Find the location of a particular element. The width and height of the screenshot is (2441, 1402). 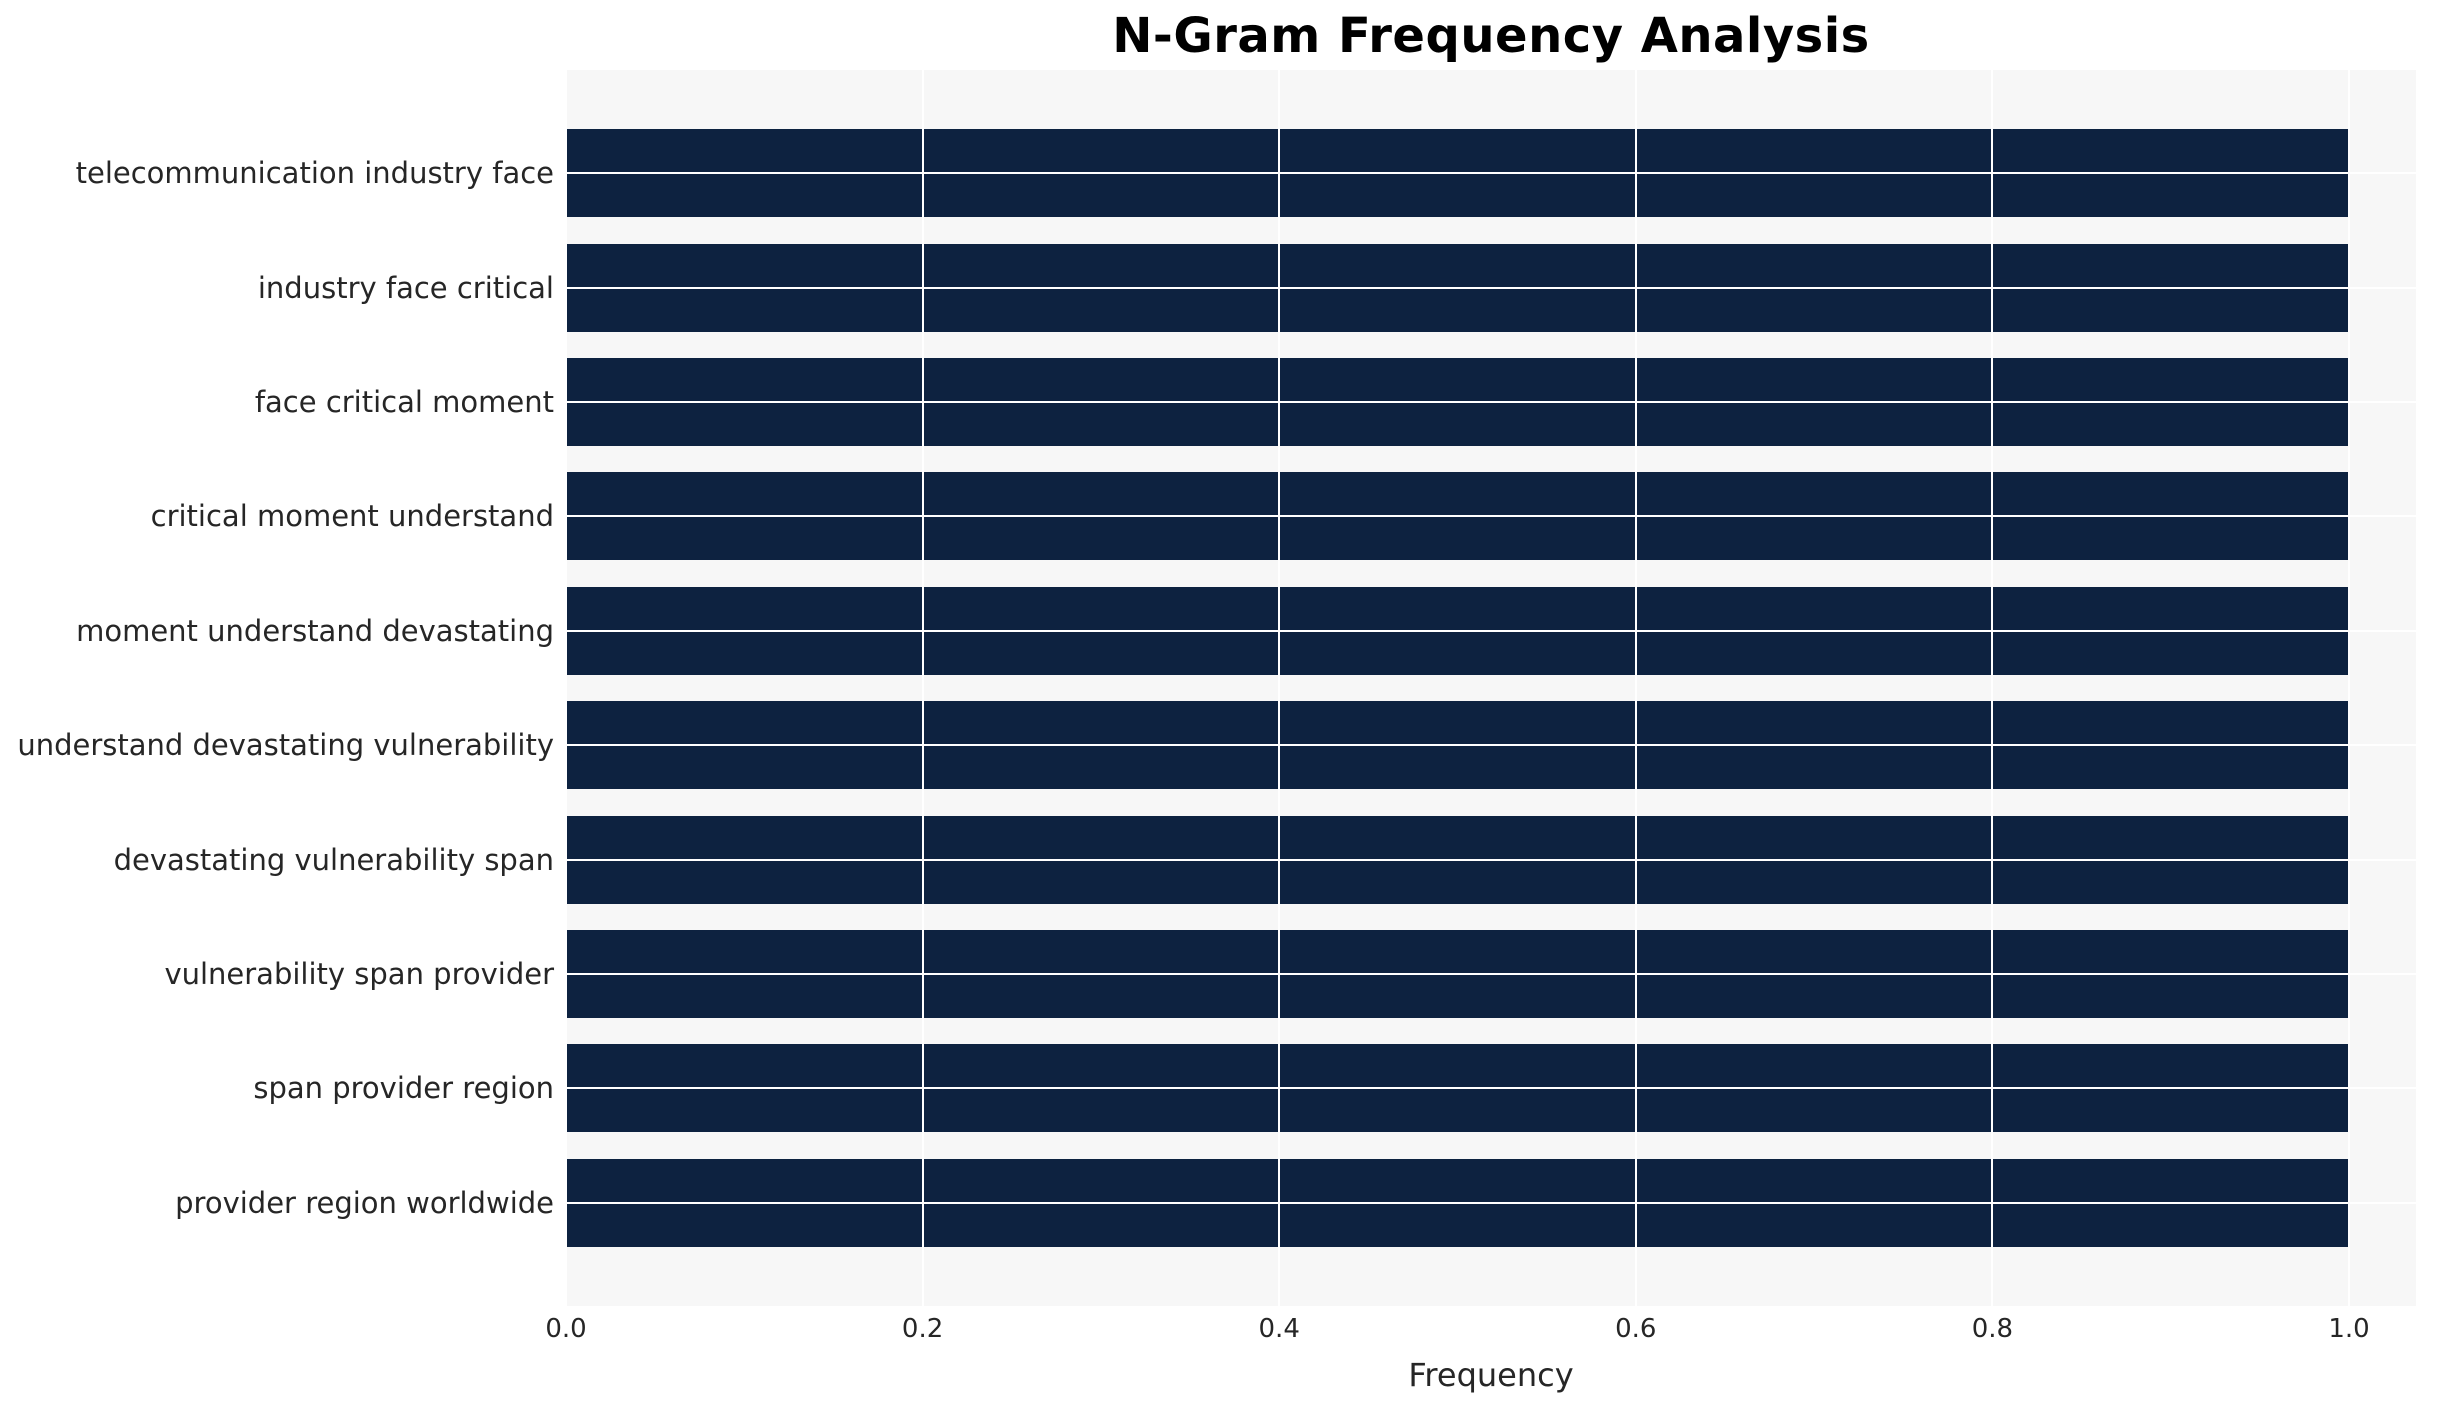

chart-title: N-Gram Frequency Analysis is located at coordinates (1491, 36).